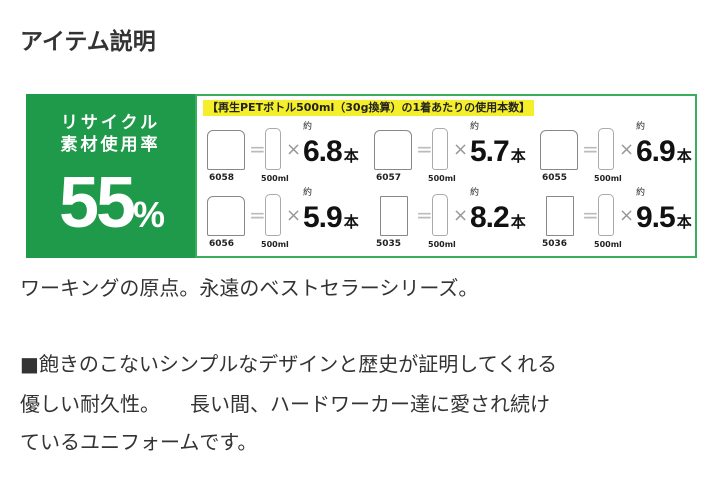 This screenshot has width=720, height=487. Describe the element at coordinates (555, 244) in the screenshot. I see `item-code: 5036` at that location.